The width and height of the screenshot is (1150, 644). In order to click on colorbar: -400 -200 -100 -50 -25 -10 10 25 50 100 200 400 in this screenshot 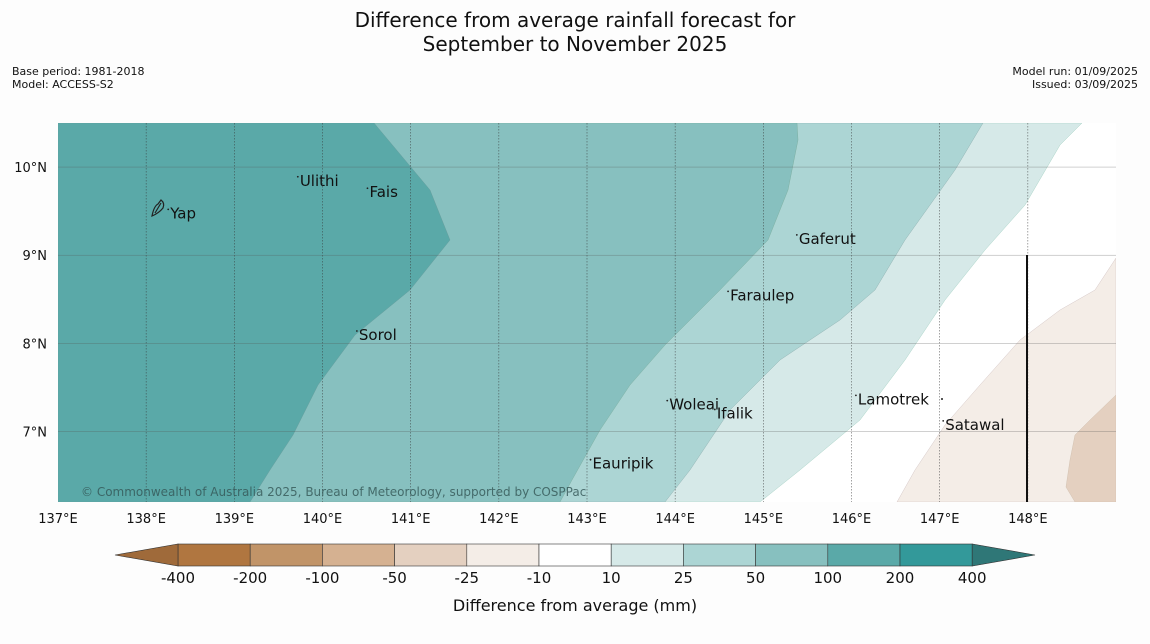, I will do `click(575, 565)`.